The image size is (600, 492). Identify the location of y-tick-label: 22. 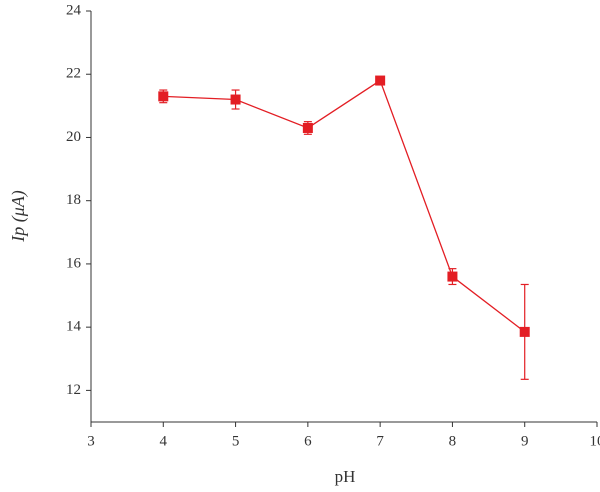
(73, 74).